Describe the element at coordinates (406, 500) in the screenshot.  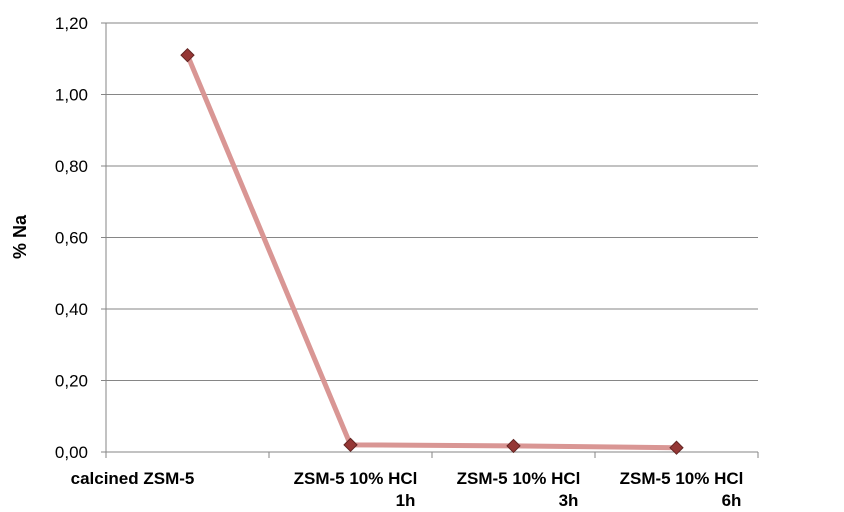
I see `x-tick-label-line: 1h` at that location.